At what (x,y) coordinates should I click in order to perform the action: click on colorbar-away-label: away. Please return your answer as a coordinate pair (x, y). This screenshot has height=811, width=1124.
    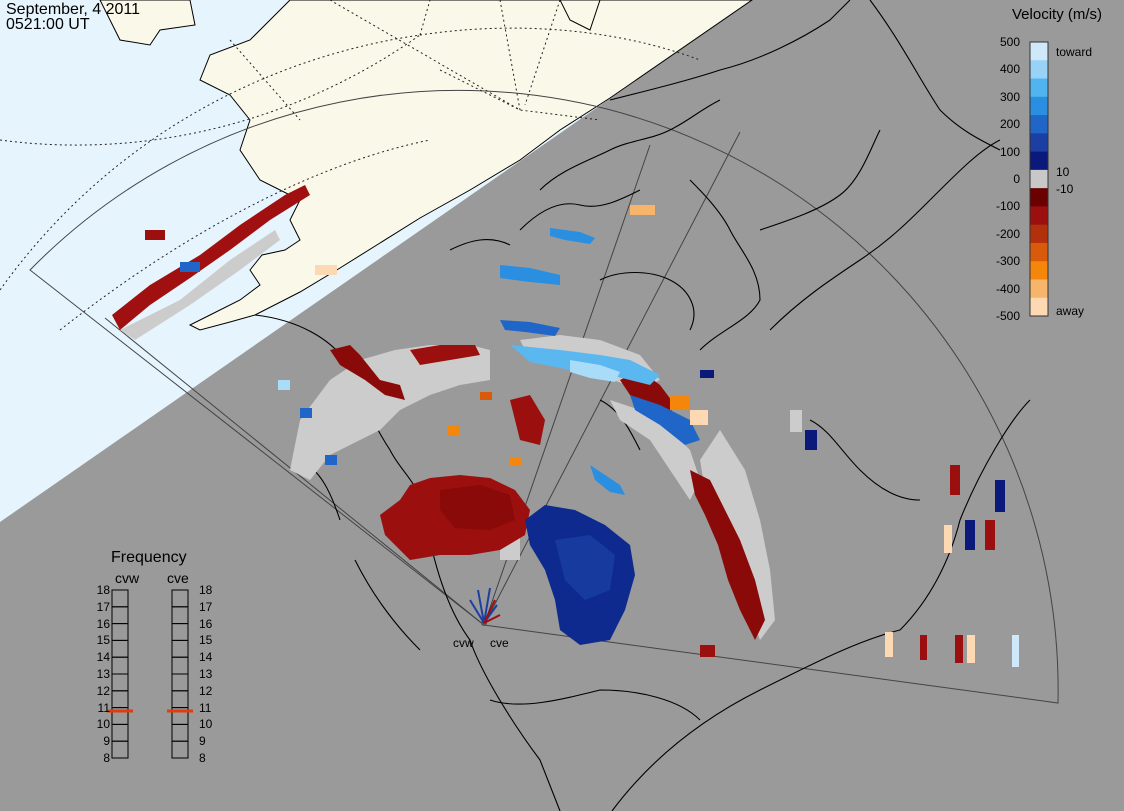
    Looking at the image, I should click on (1070, 311).